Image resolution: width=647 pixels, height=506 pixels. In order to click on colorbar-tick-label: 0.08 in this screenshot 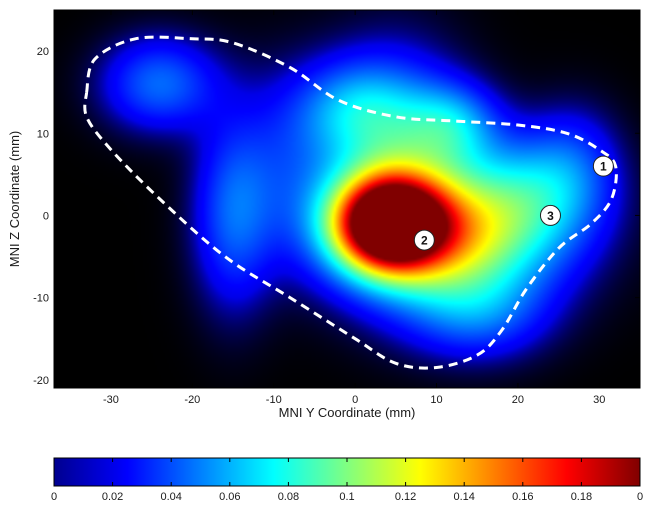, I will do `click(288, 497)`.